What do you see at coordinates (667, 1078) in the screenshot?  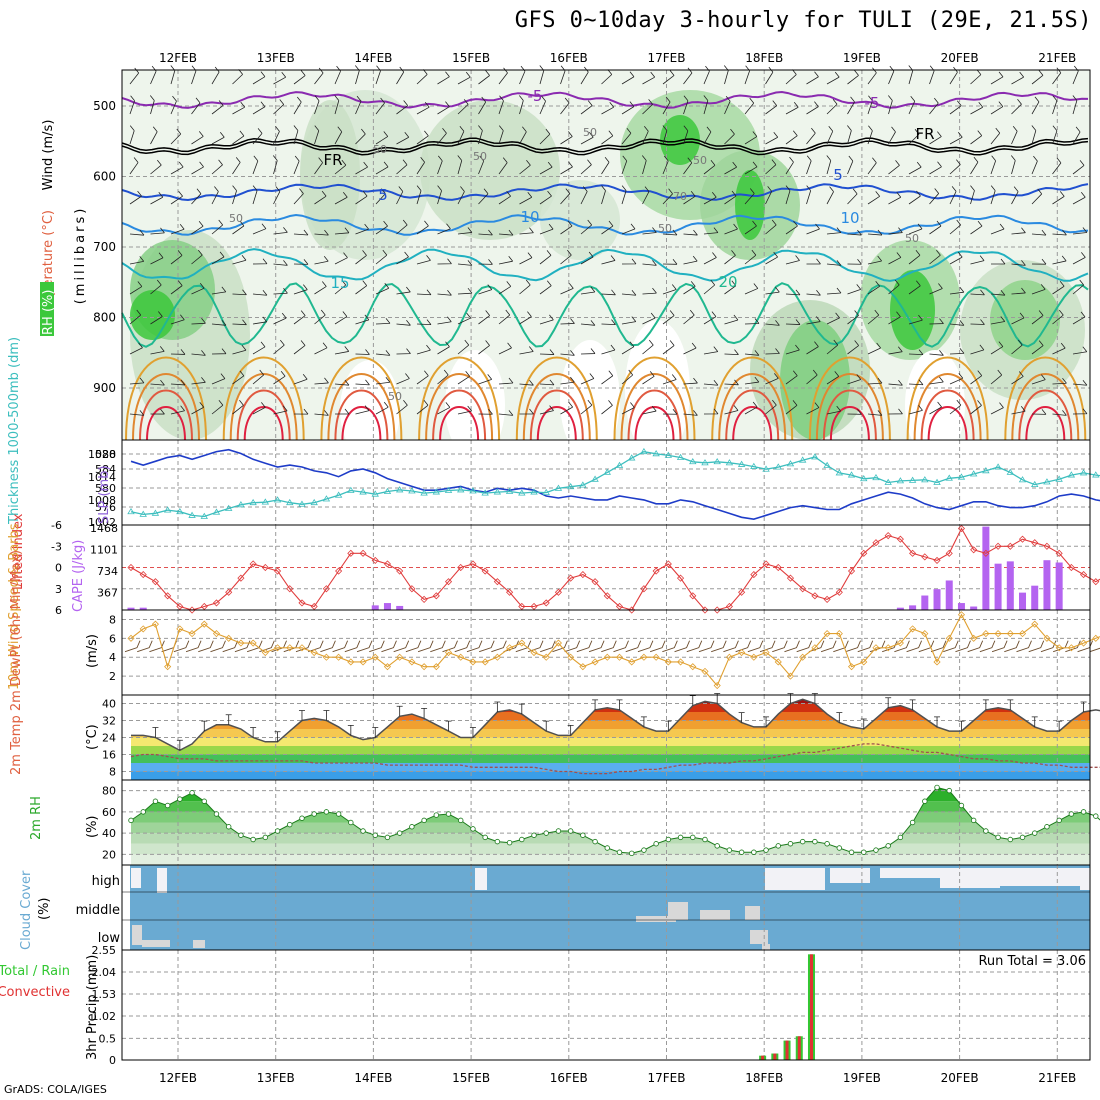 I see `date-label-bottom: 17FEB` at bounding box center [667, 1078].